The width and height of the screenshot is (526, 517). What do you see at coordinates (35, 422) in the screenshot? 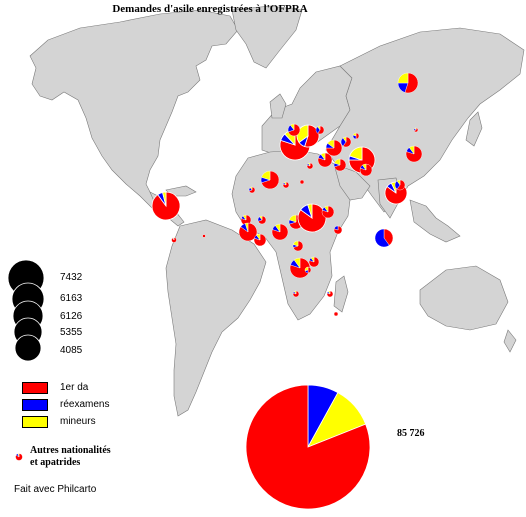
I see `legend-swatch-minors` at bounding box center [35, 422].